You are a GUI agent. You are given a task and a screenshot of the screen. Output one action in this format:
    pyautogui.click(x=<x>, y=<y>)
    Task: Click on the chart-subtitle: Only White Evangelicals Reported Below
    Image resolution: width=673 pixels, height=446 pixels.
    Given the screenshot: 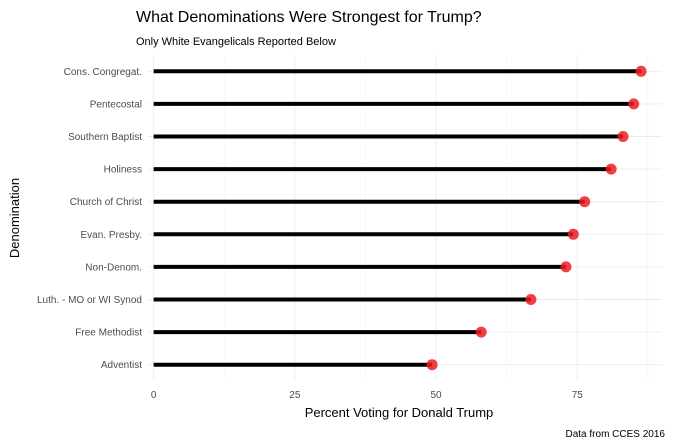 What is the action you would take?
    pyautogui.click(x=236, y=42)
    